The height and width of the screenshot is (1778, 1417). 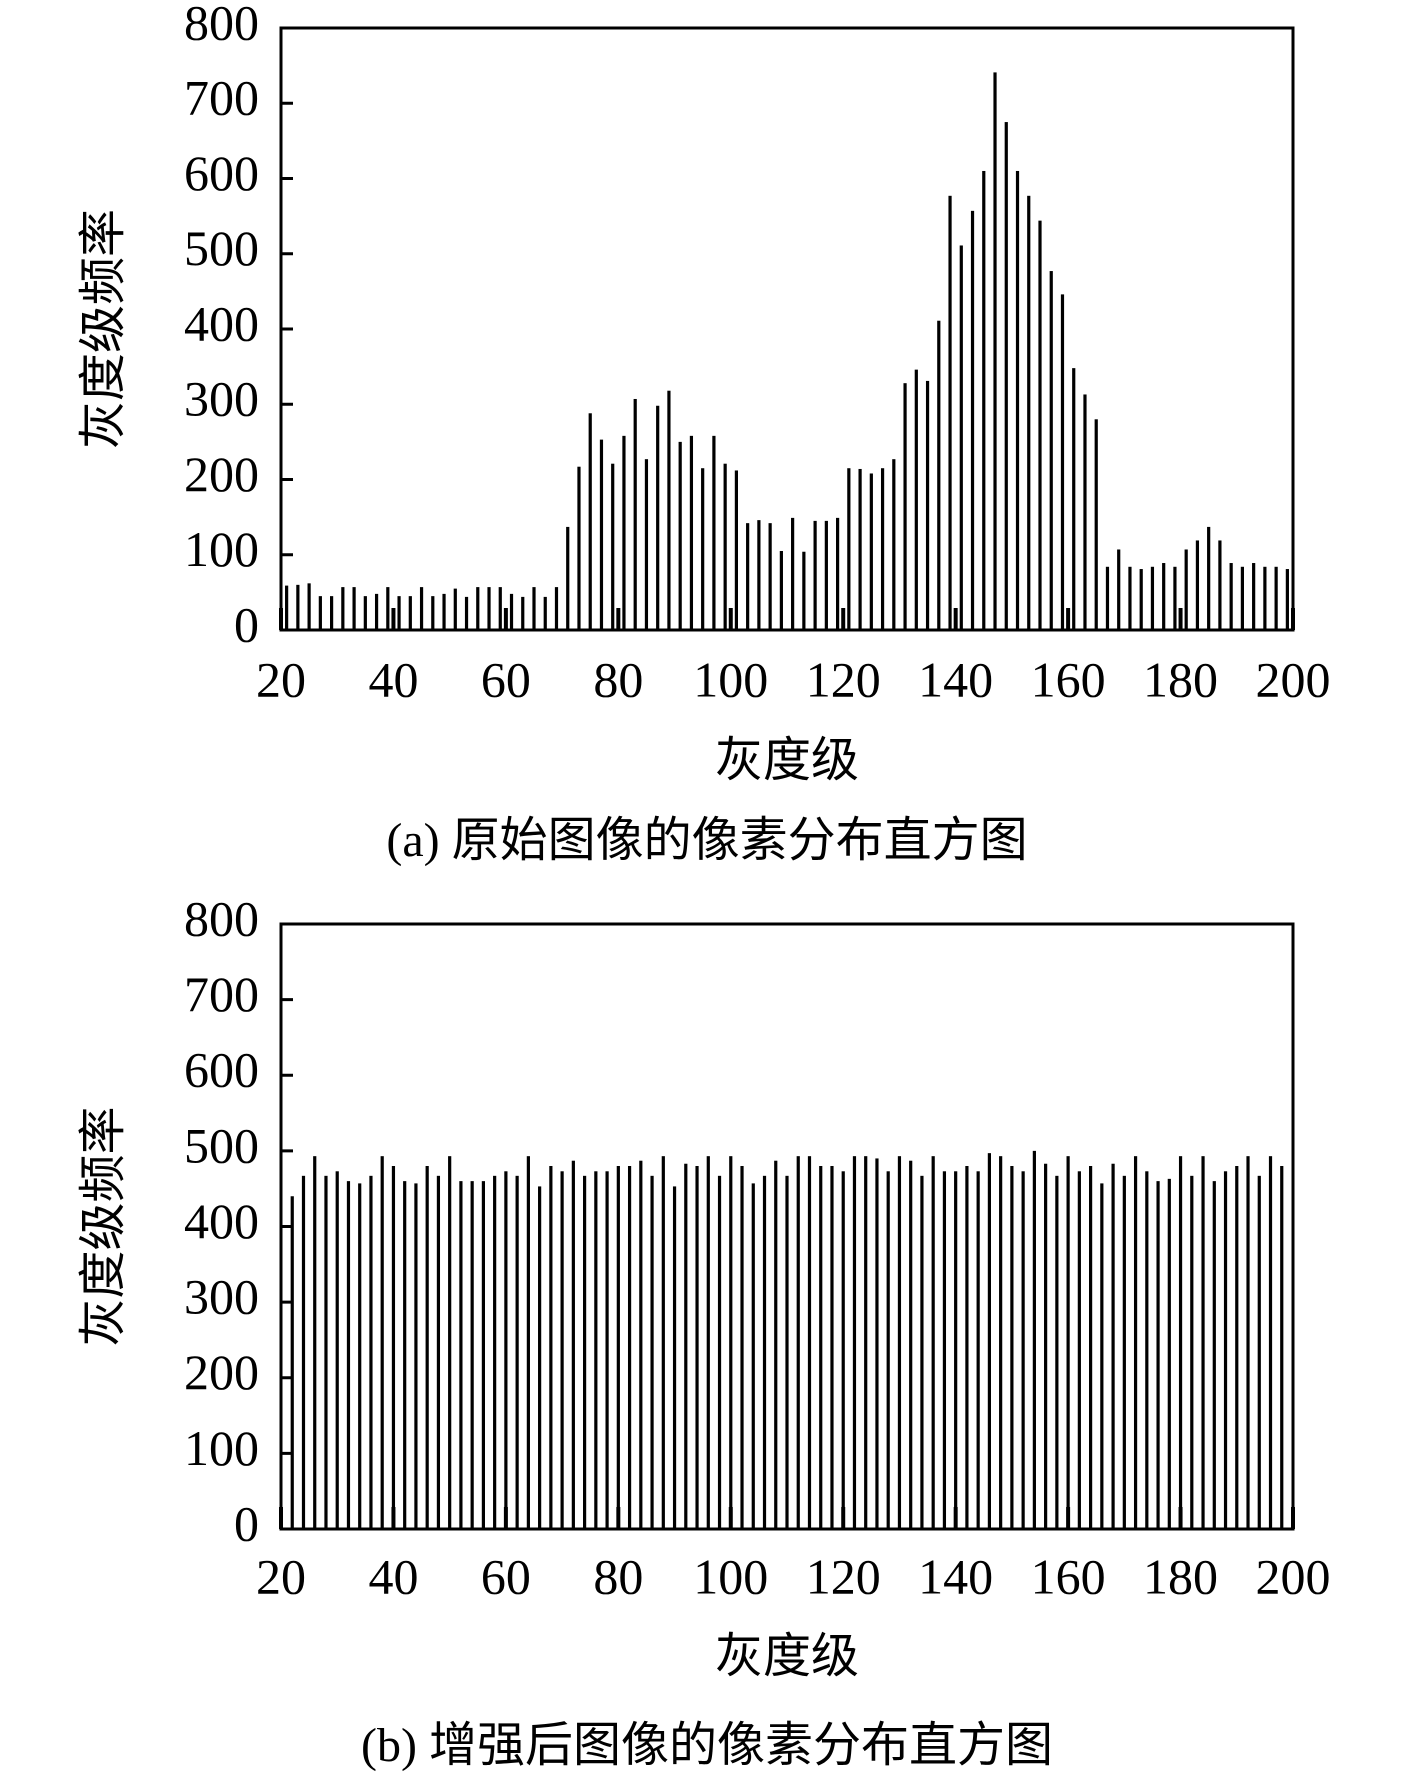 I want to click on y-tick-label: 0, so click(x=246, y=1523).